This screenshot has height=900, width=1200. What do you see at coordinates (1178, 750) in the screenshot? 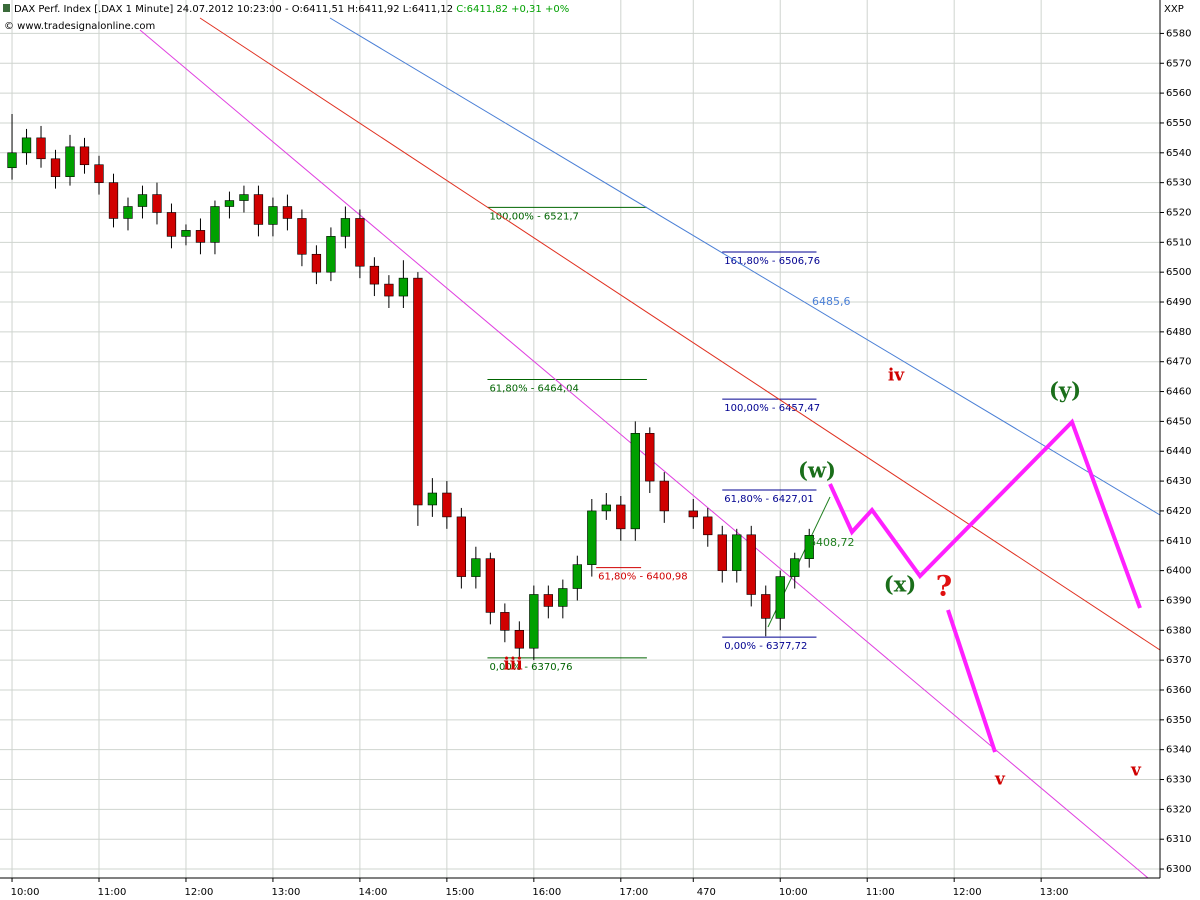
I see `y-tick-label: 6340` at bounding box center [1178, 750].